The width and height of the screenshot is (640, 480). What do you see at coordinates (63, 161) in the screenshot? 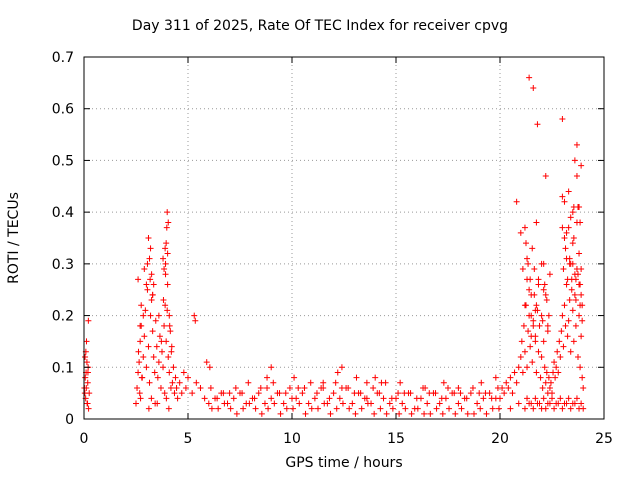
I see `y-tick-label: 0.5` at bounding box center [63, 161].